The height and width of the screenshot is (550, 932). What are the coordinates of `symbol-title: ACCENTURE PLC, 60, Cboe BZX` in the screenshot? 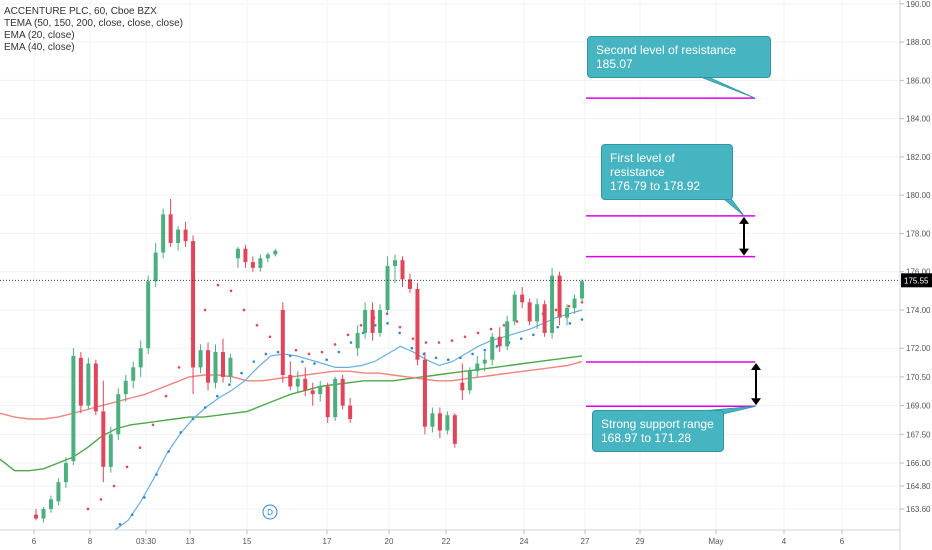 It's located at (80, 11).